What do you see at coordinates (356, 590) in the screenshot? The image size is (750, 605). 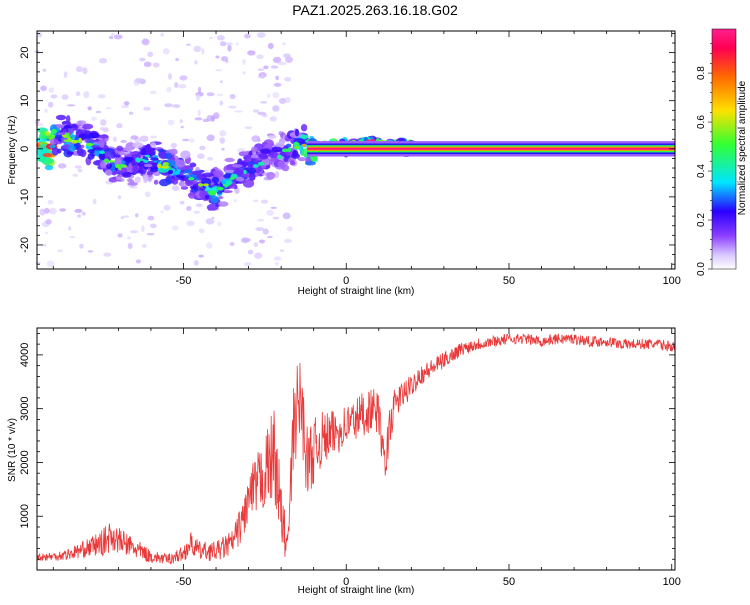 I see `snr-xlabel: Height of straight line (km)` at bounding box center [356, 590].